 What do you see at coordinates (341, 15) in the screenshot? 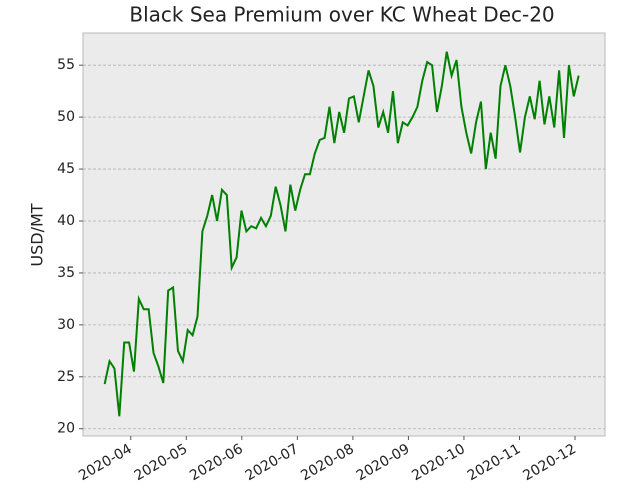
I see `chart-title: Black Sea Premium over KC Wheat Dec-20` at bounding box center [341, 15].